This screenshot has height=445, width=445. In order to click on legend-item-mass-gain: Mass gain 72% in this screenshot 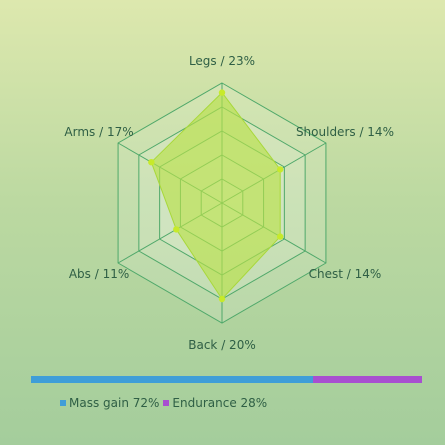, I will do `click(109, 403)`.